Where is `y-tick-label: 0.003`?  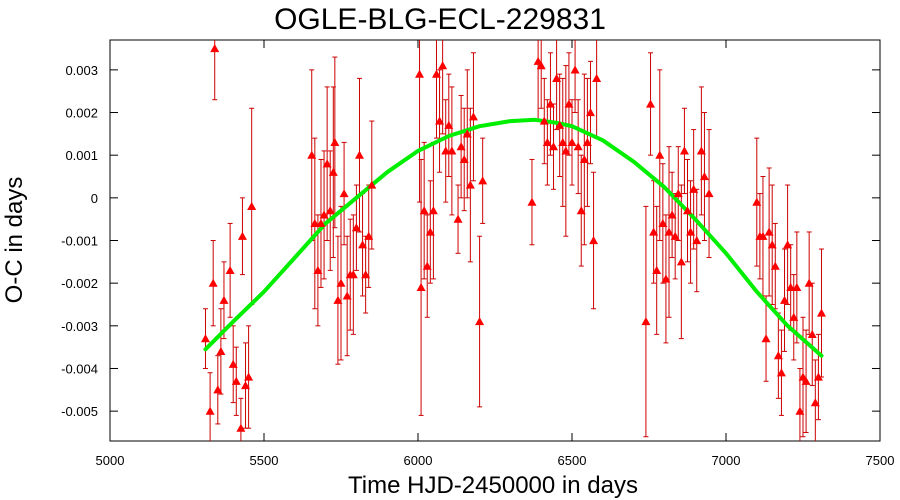
y-tick-label: 0.003 is located at coordinates (81, 70).